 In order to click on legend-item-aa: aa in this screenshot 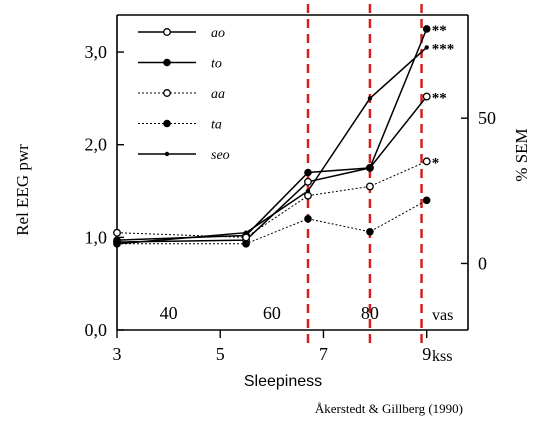, I will do `click(181, 94)`.